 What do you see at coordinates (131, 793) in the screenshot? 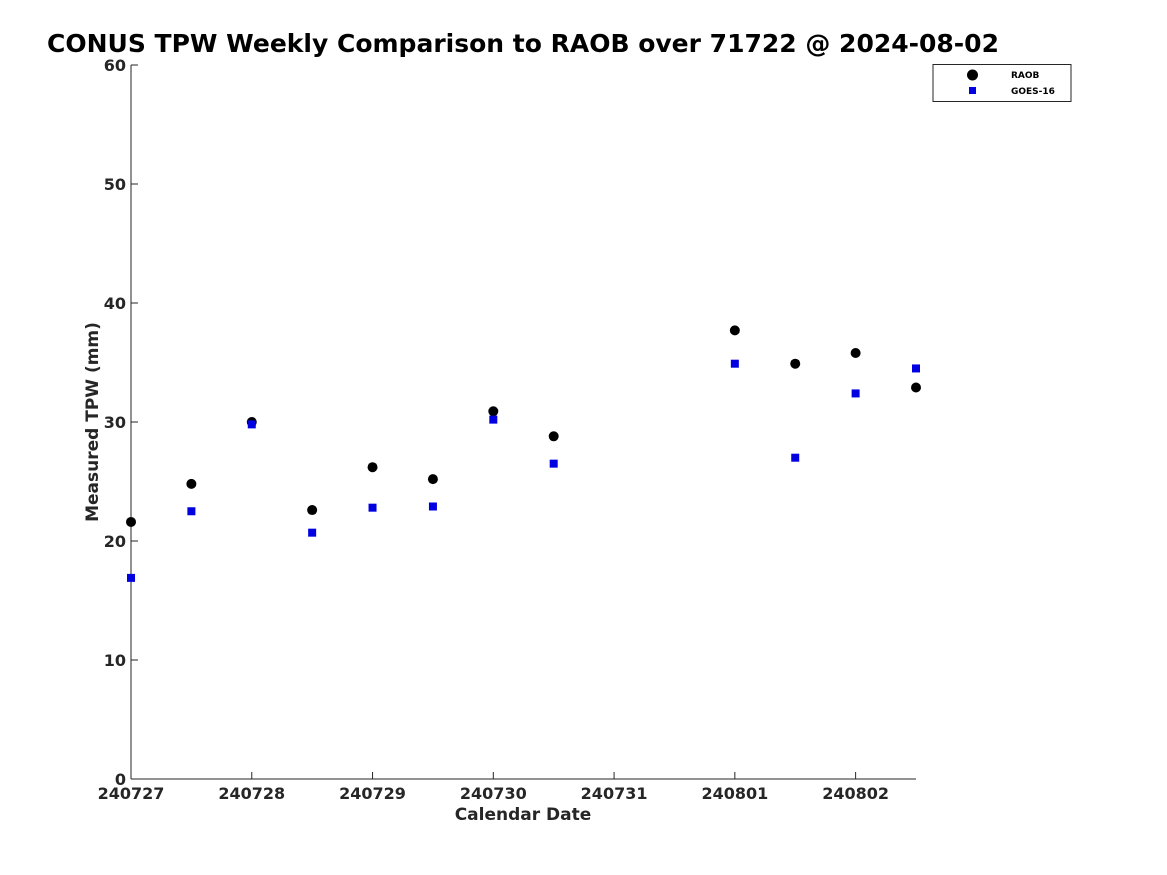
I see `x-tick-label: 240727` at bounding box center [131, 793].